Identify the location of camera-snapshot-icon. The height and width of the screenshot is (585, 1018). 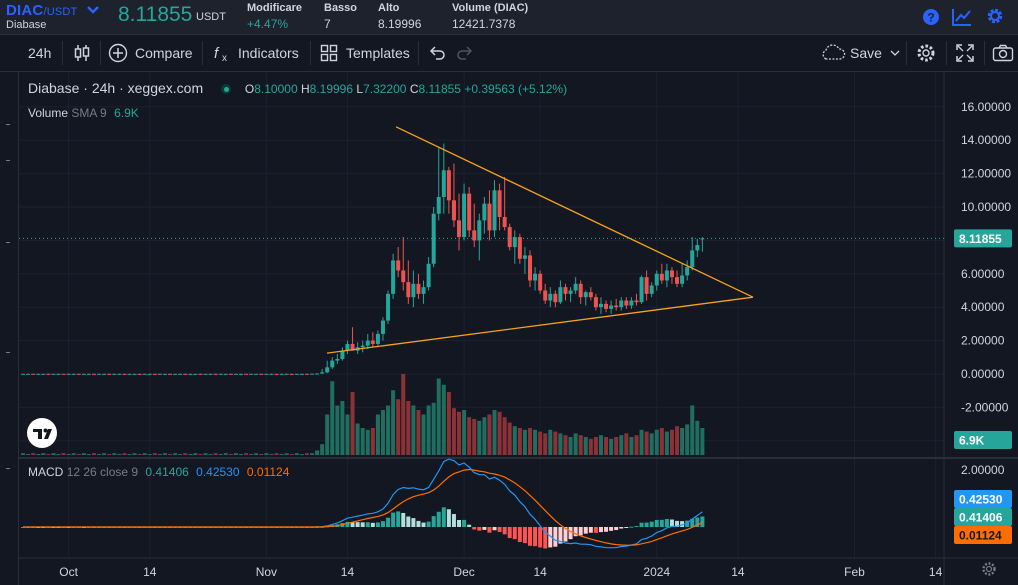
(1003, 53).